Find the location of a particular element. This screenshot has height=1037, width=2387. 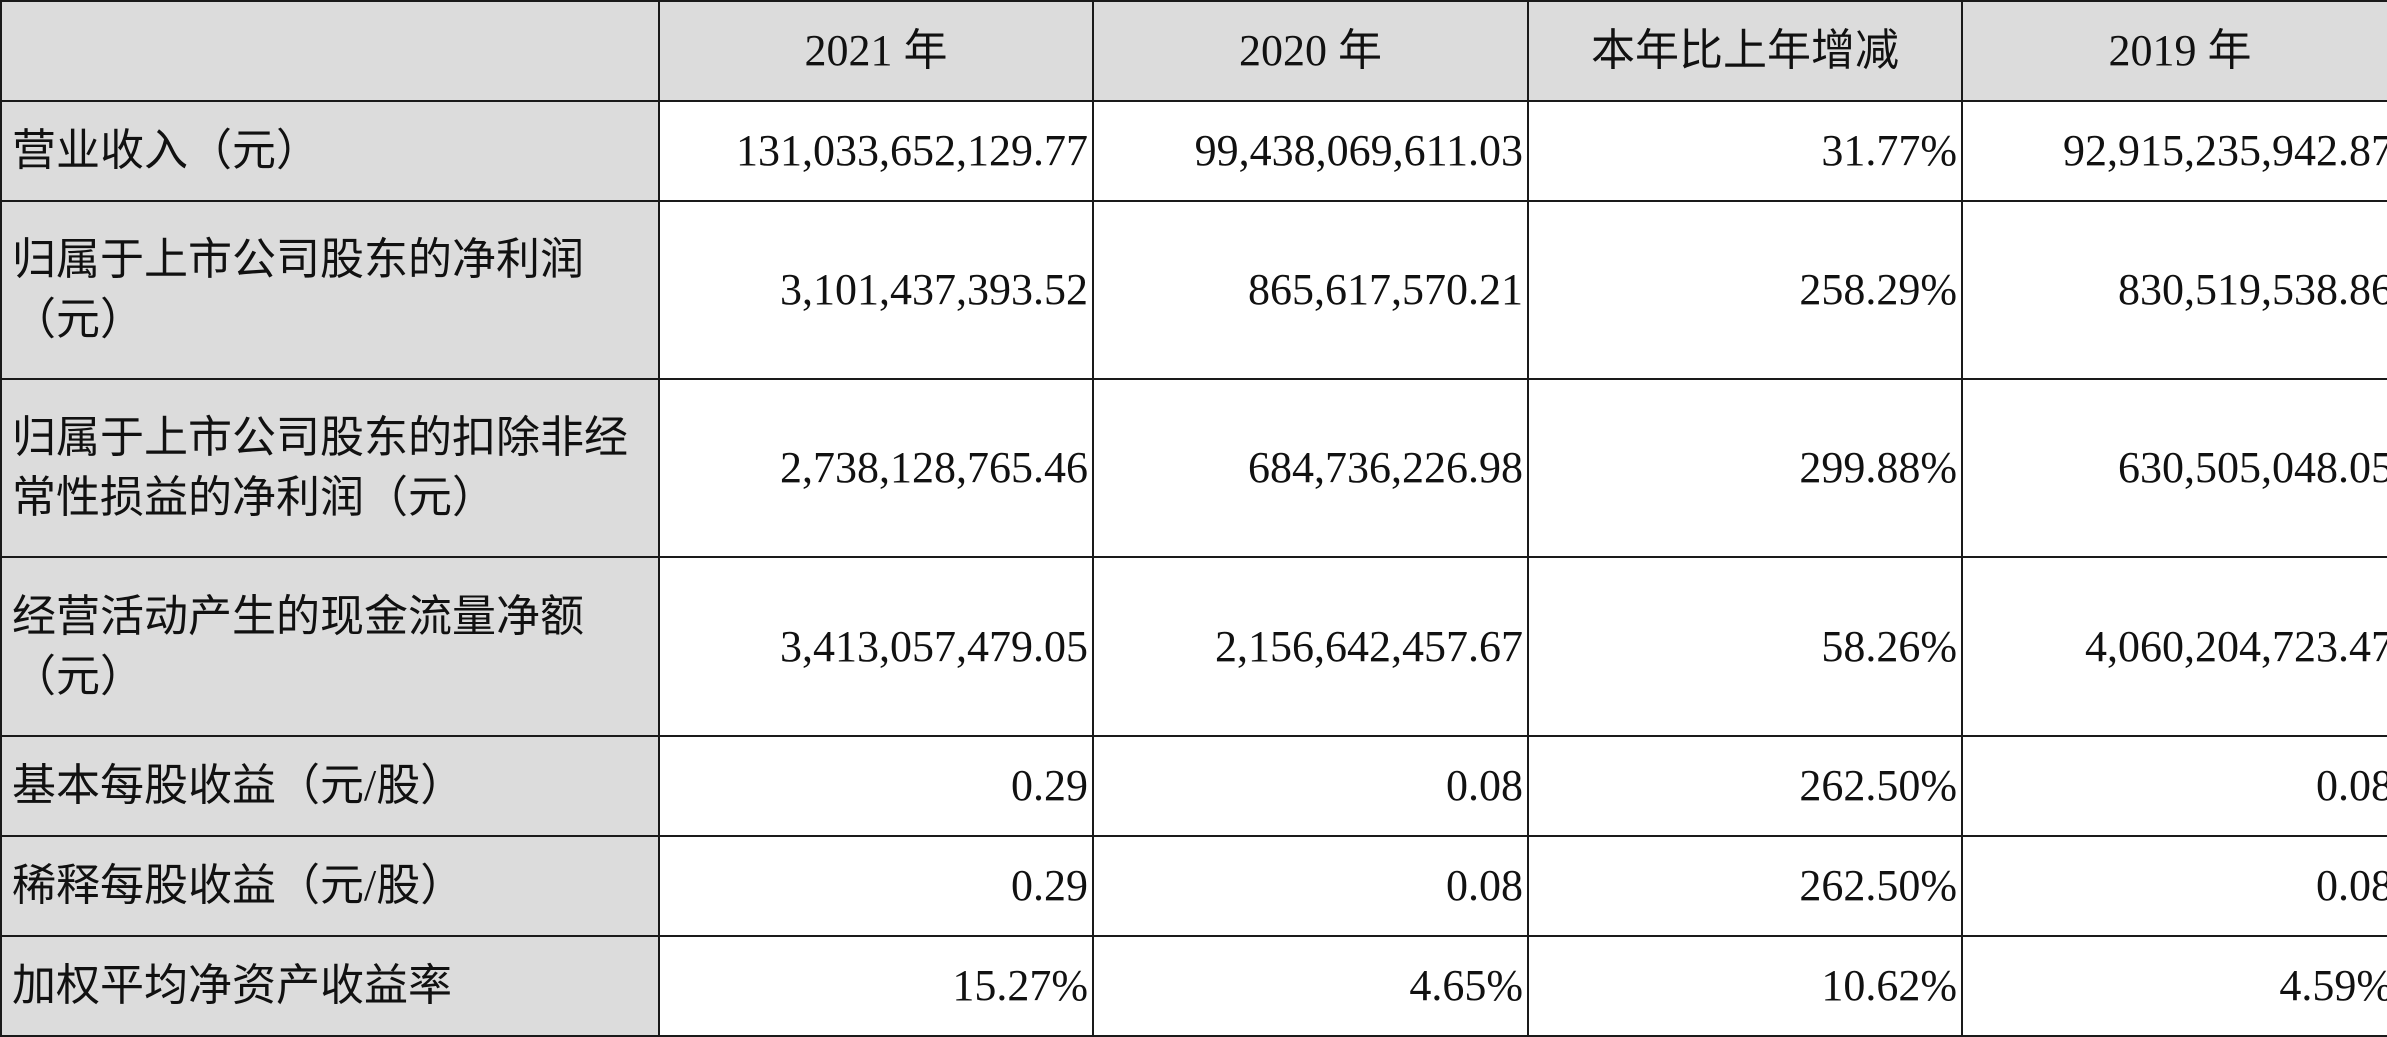

cell-2019: 4.59% is located at coordinates (2174, 985).